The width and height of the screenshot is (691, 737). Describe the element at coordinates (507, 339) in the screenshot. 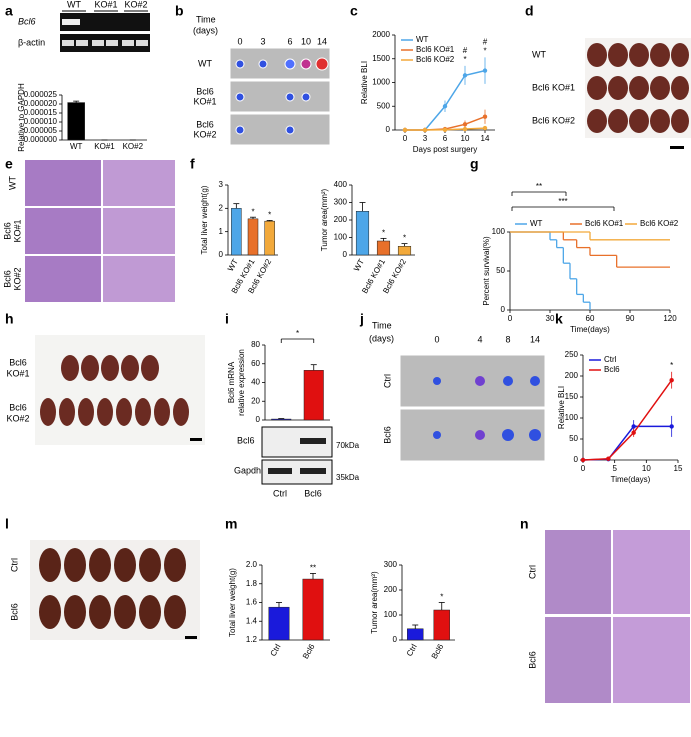

I see `day-label: 8` at that location.